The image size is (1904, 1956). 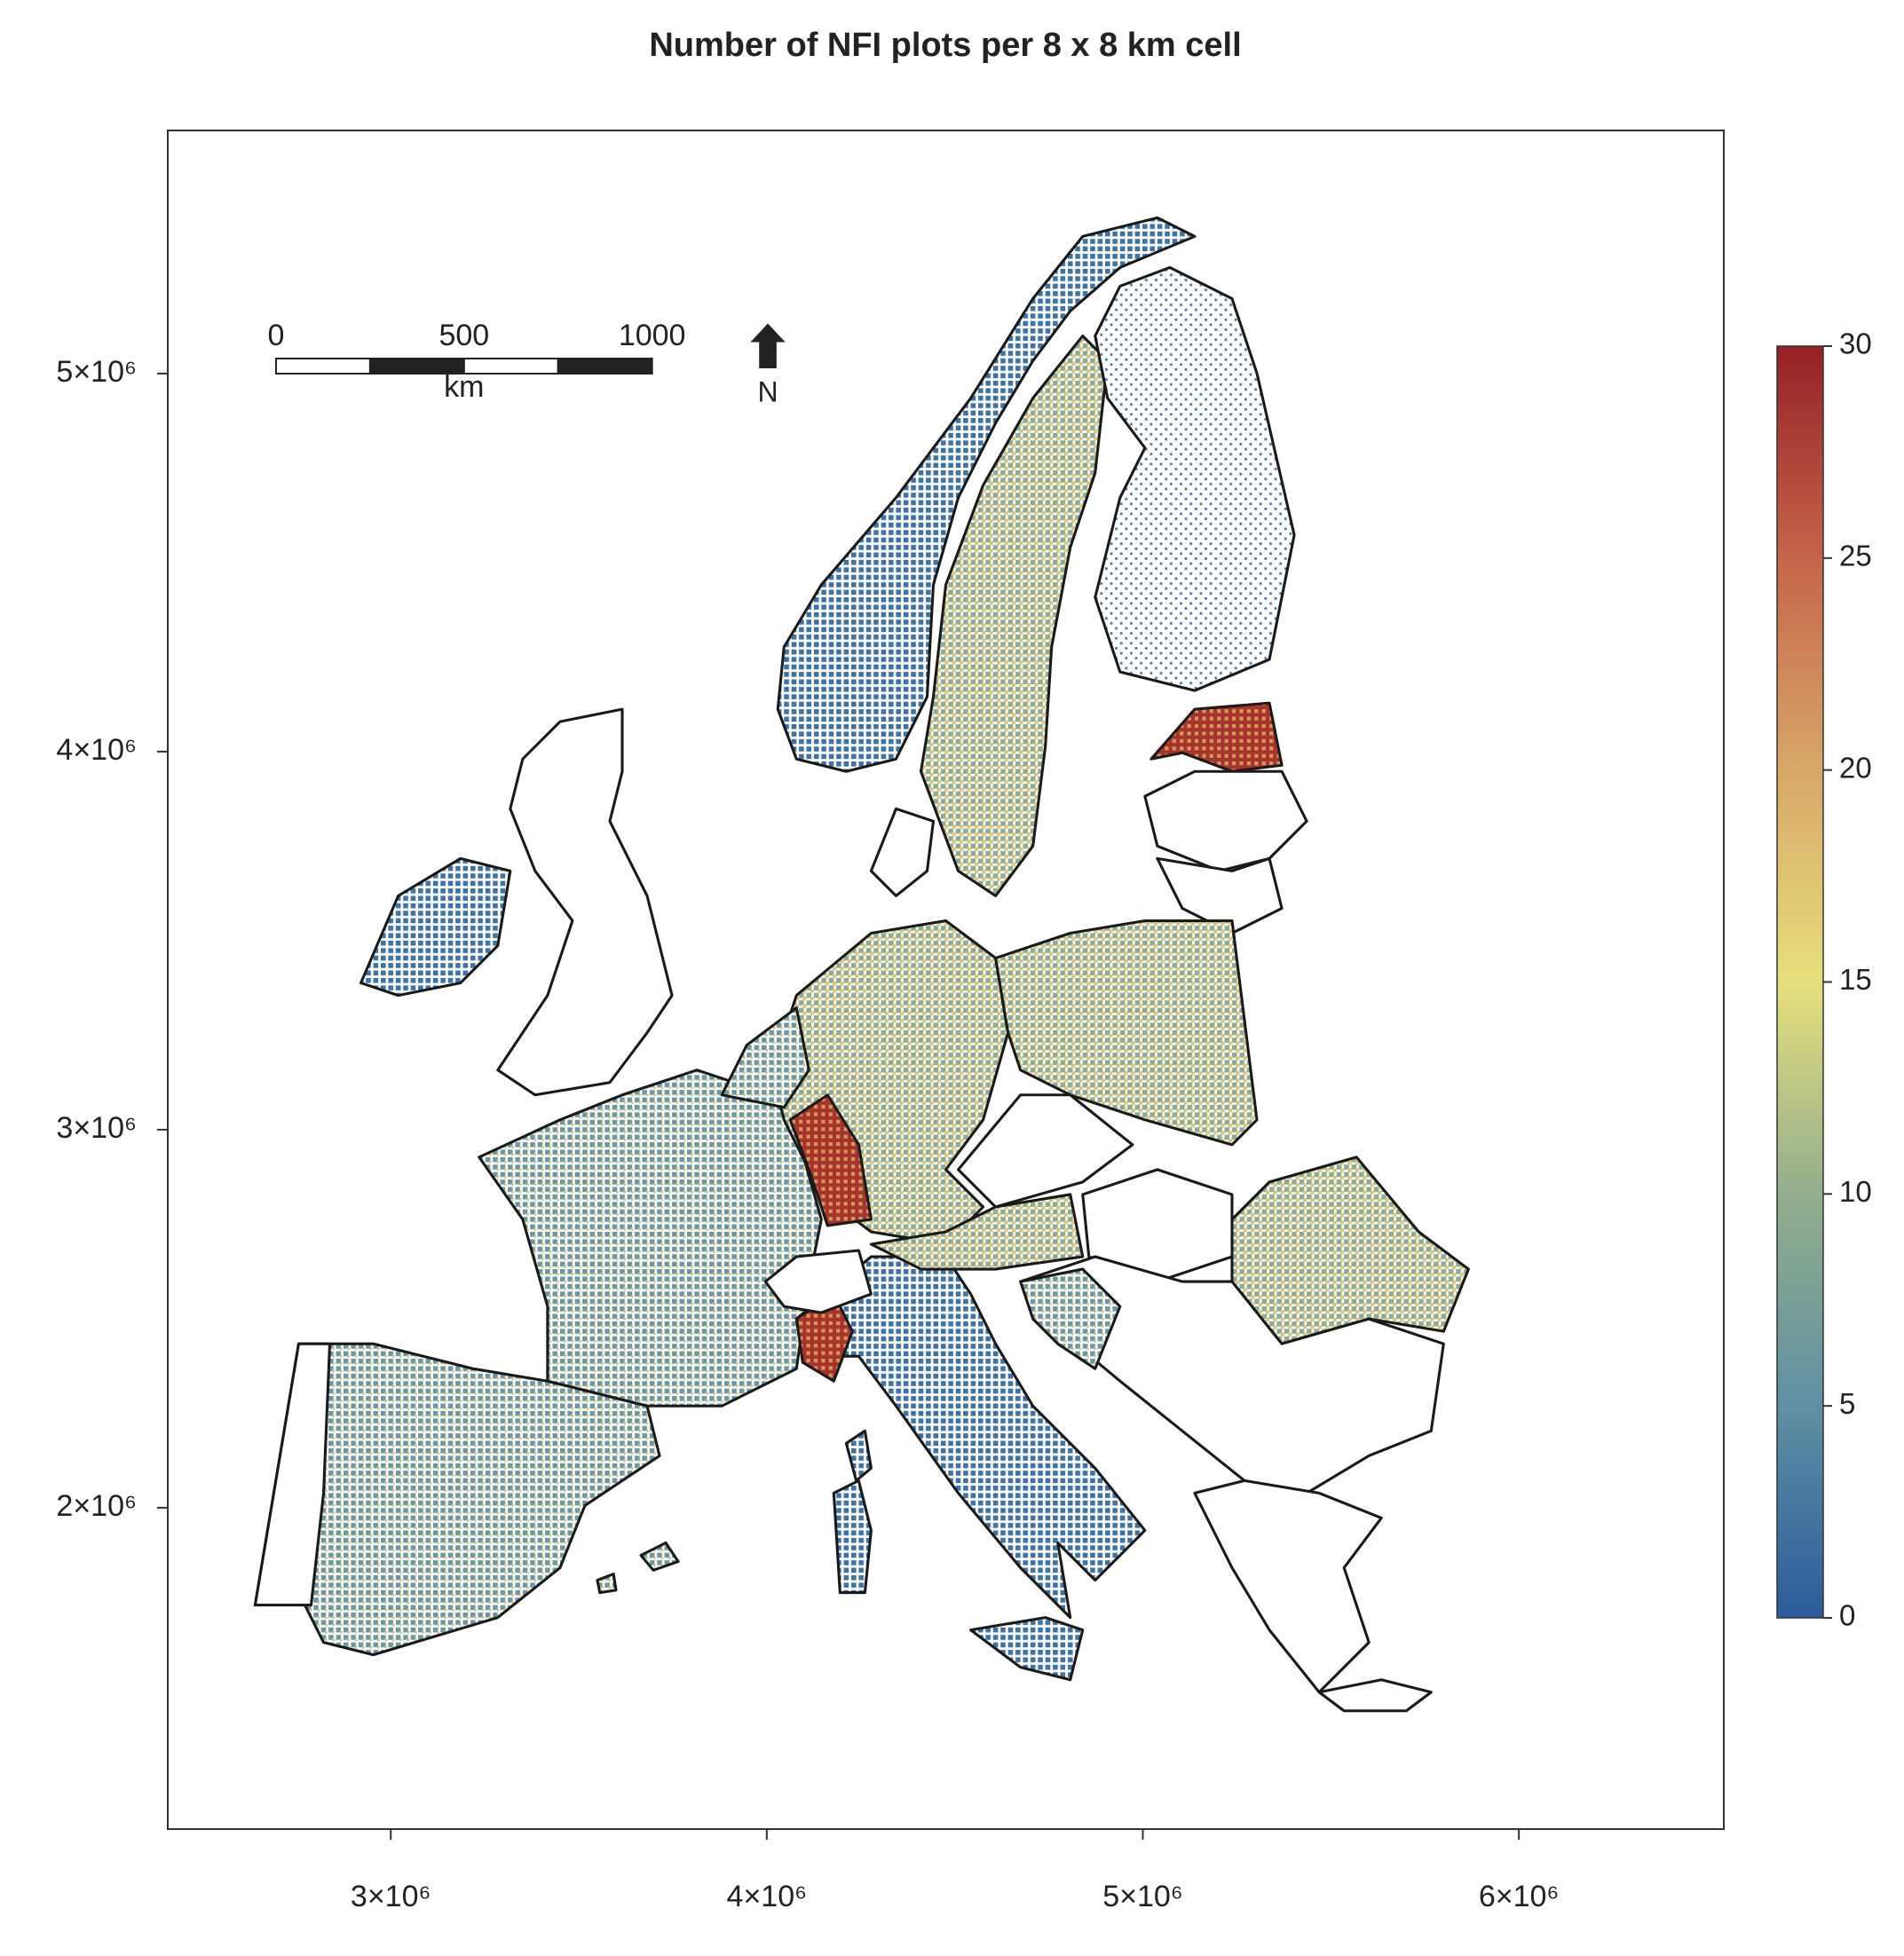 I want to click on scale-bar-label: 0, so click(x=276, y=336).